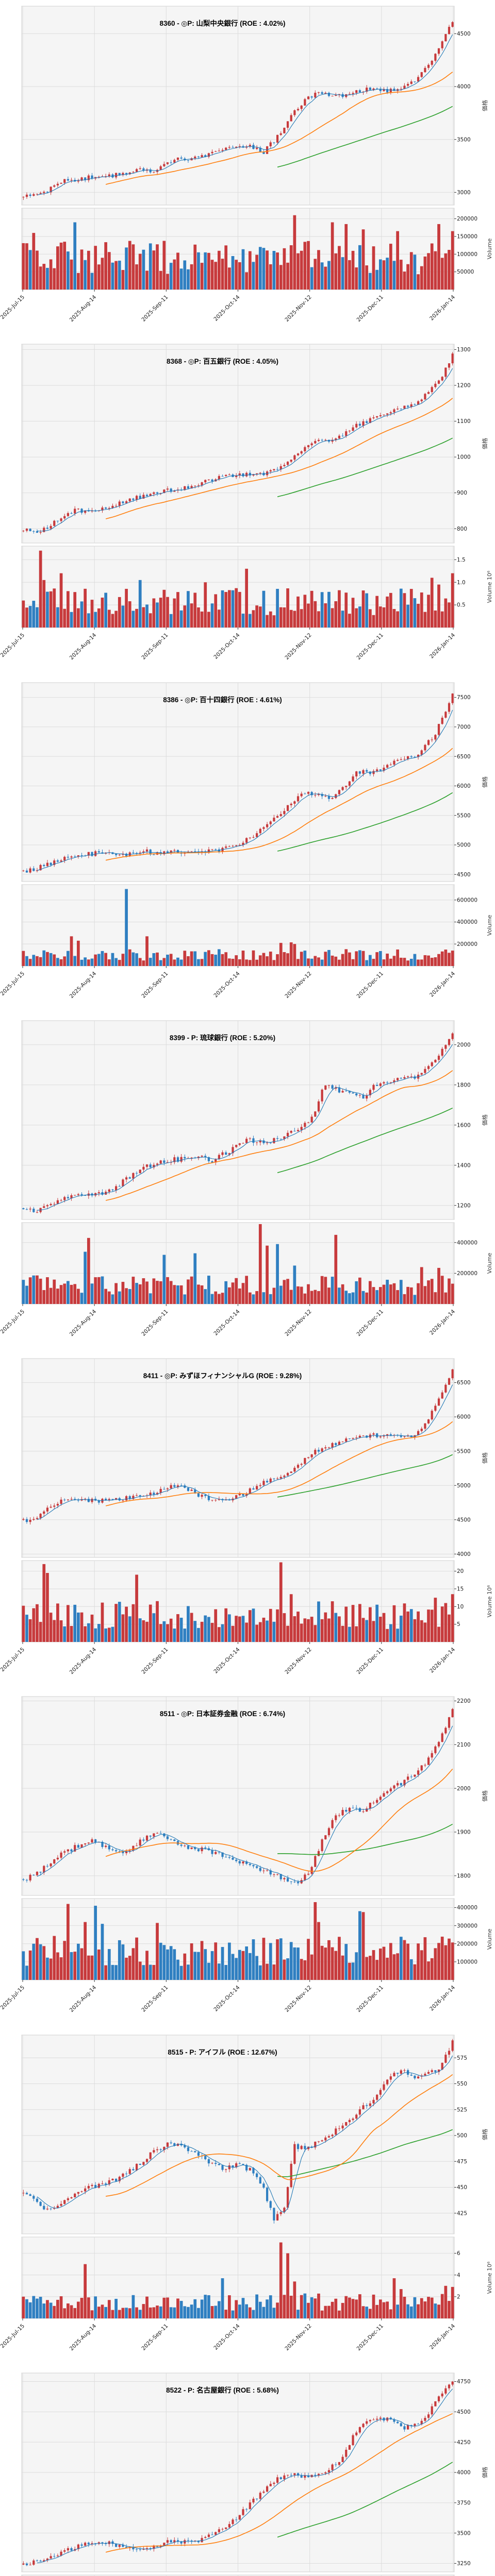 The height and width of the screenshot is (2576, 495). I want to click on volume-tick-label: 5, so click(458, 1624).